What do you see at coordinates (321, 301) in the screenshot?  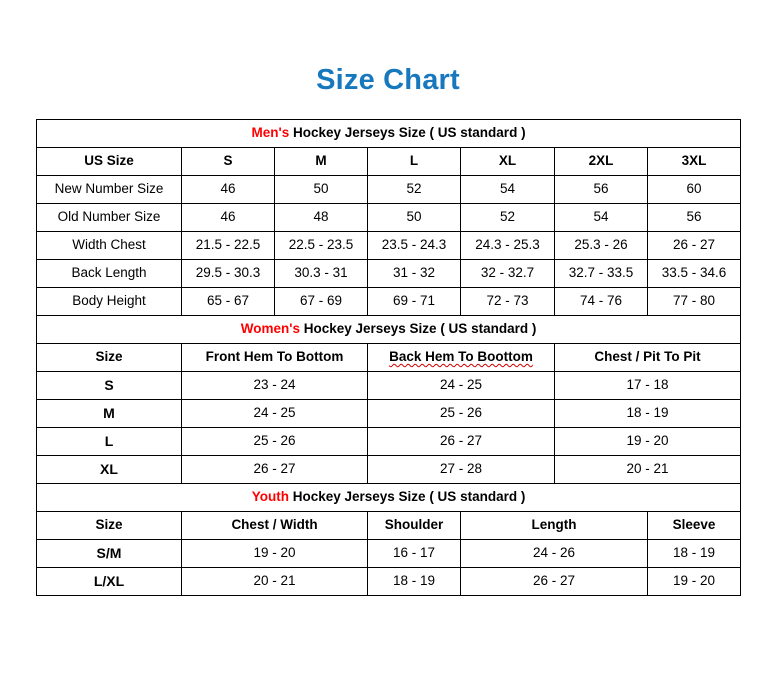 I see `mens-cell-4-1: 67 - 69` at bounding box center [321, 301].